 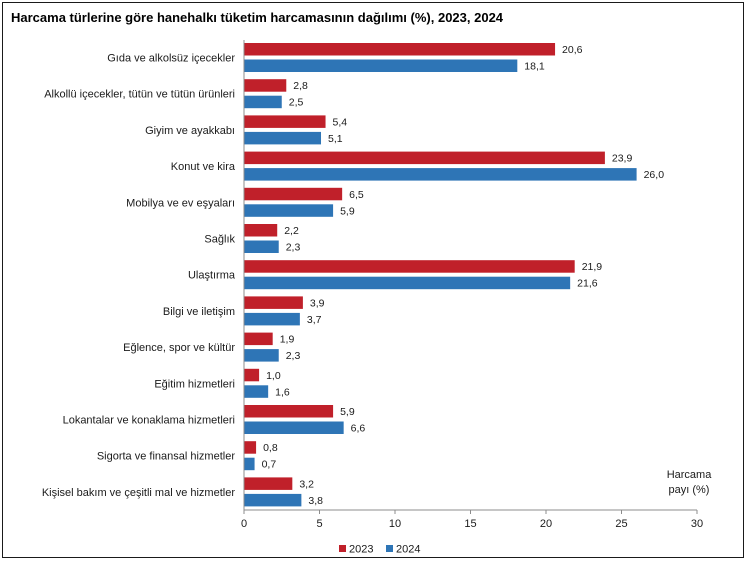 What do you see at coordinates (296, 103) in the screenshot?
I see `data-label: 2,5` at bounding box center [296, 103].